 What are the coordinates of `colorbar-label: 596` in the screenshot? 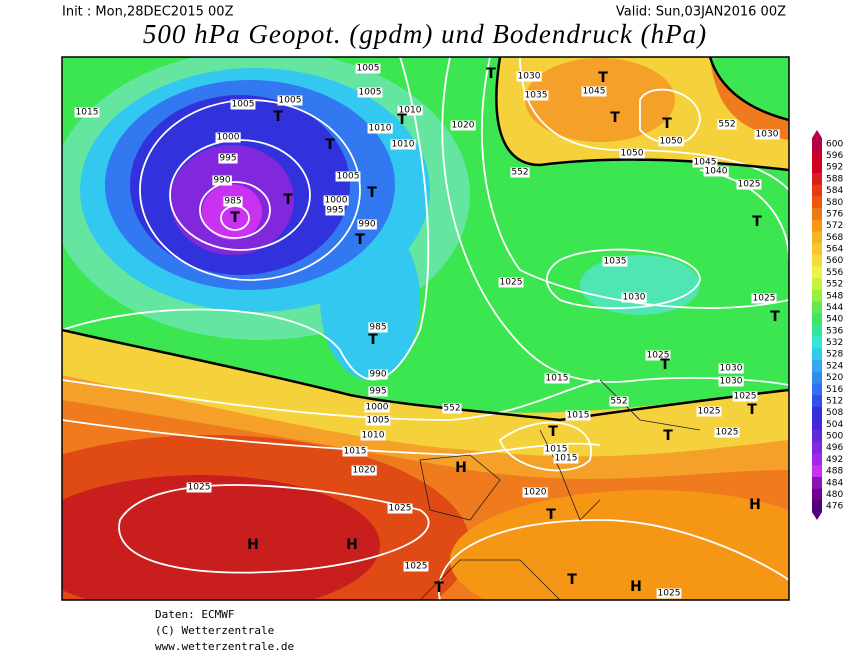 It's located at (834, 156).